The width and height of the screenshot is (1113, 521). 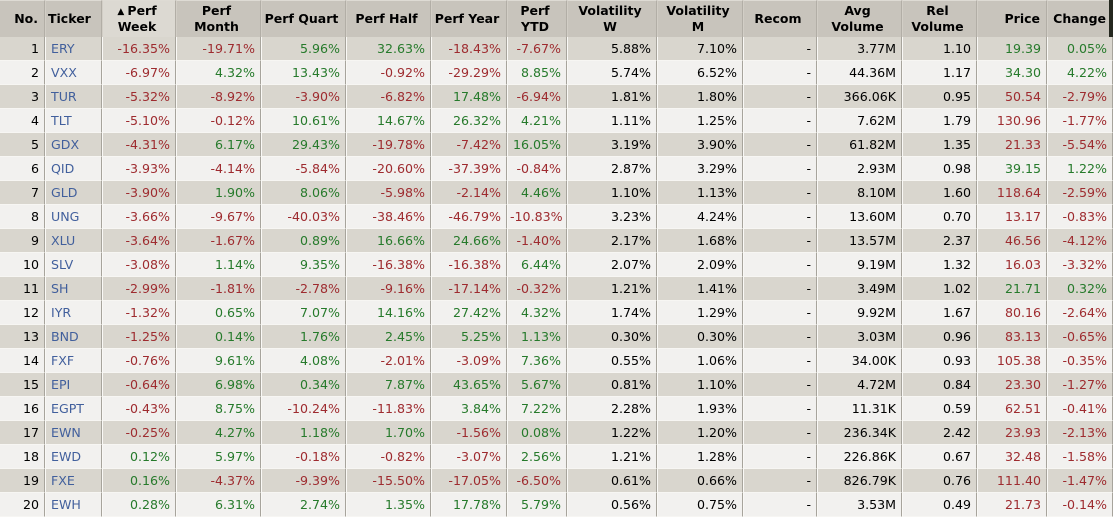 I want to click on cell-perf_ytd: 4.32%, so click(x=537, y=313).